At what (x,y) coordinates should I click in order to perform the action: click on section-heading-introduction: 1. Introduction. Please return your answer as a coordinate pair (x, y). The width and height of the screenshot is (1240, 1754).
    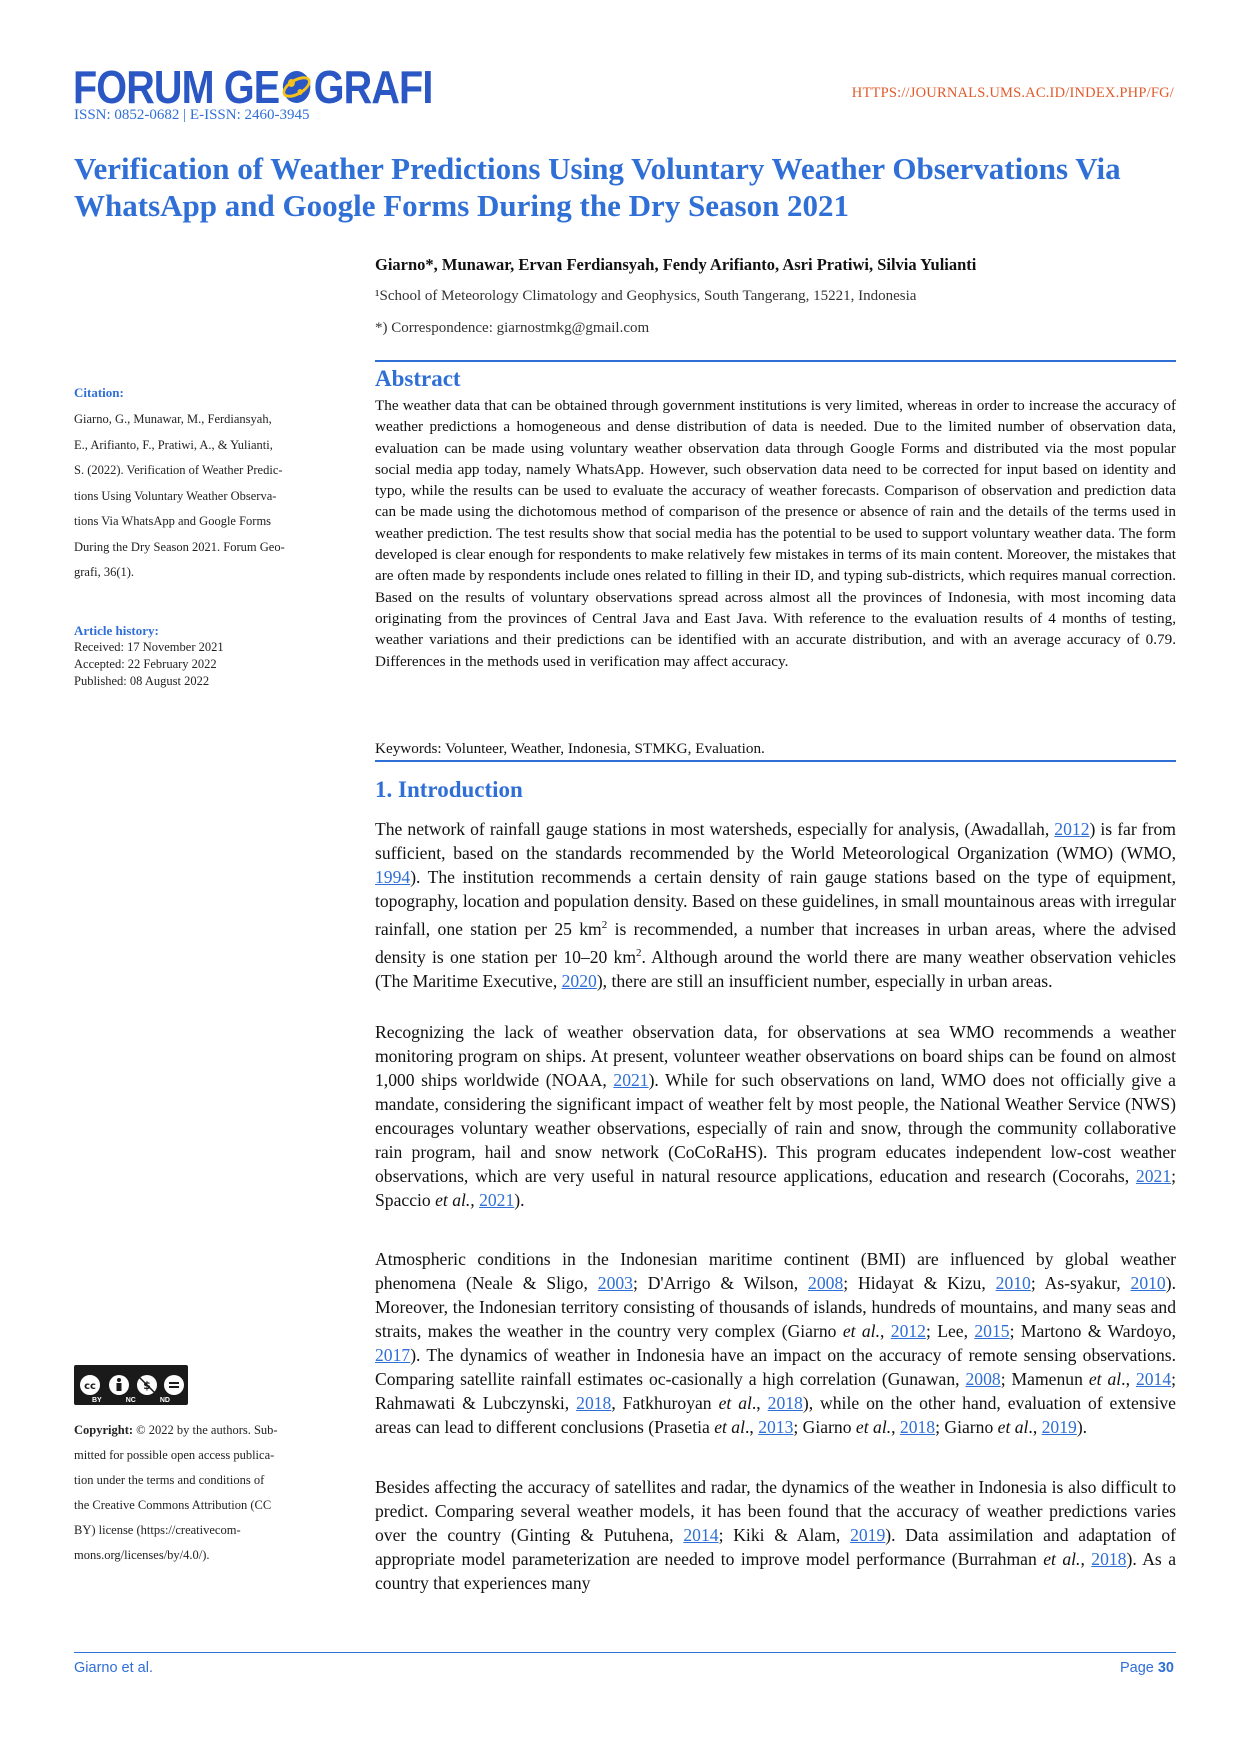
    Looking at the image, I should click on (449, 789).